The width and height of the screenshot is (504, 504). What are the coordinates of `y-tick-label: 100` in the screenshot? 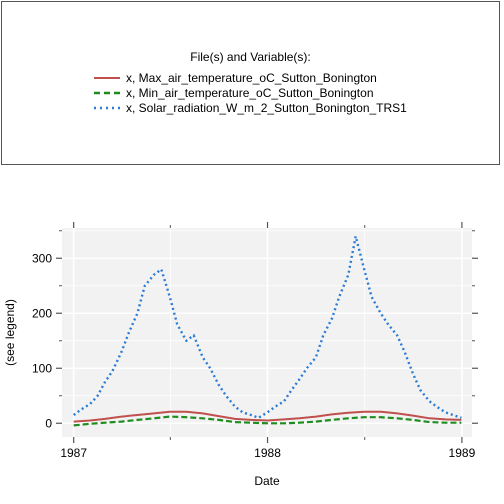 It's located at (42, 368).